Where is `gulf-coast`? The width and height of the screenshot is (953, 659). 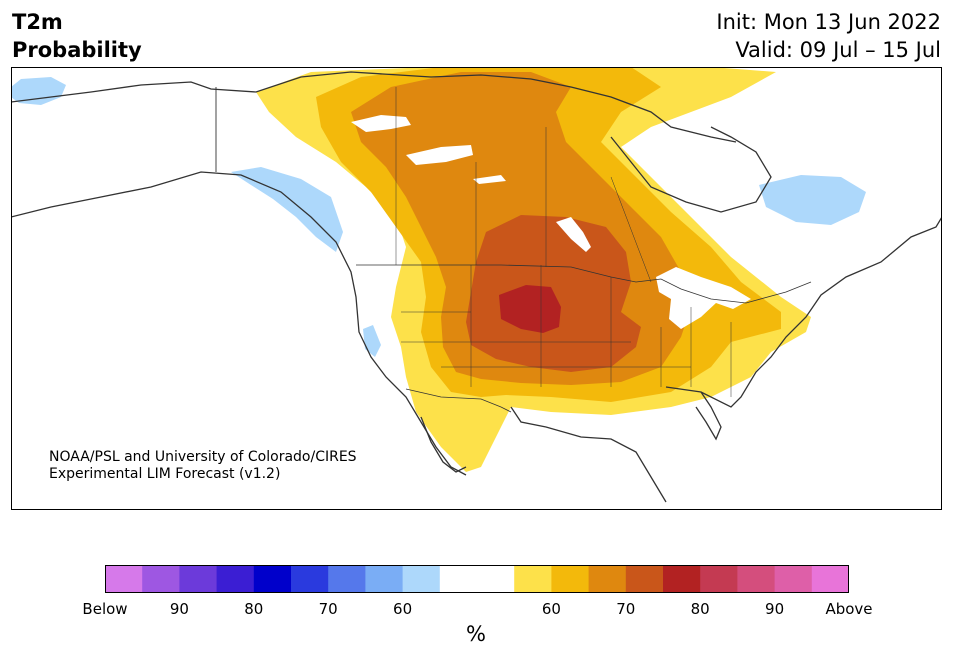 gulf-coast is located at coordinates (588, 454).